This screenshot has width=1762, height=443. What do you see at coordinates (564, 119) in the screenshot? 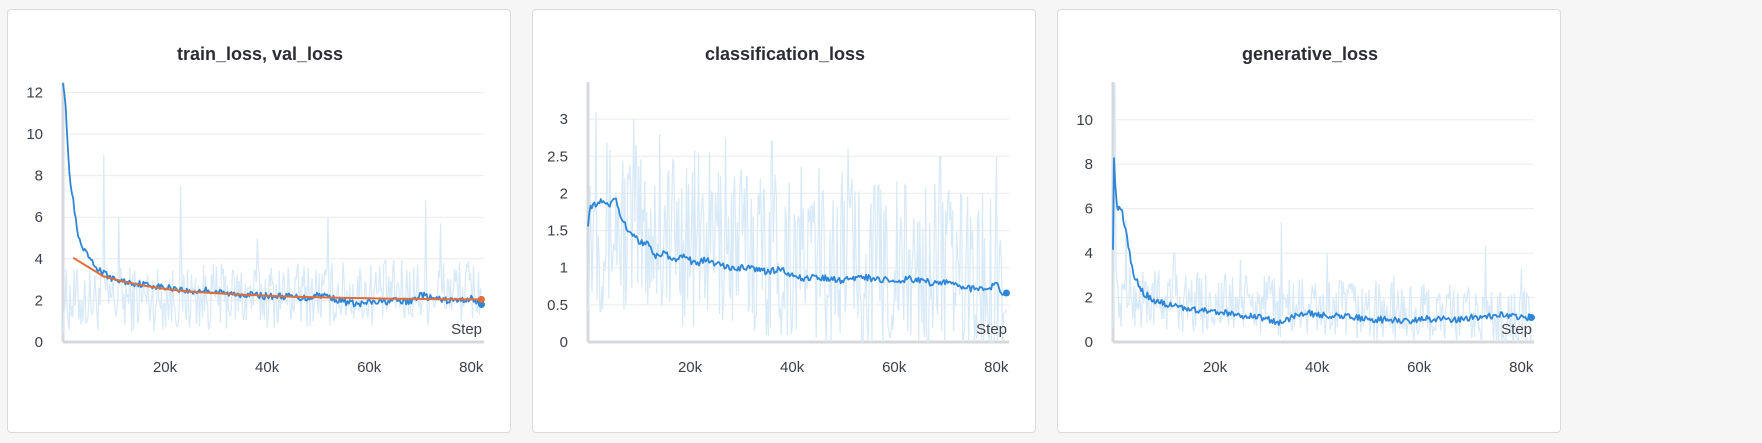
I see `y-tick-label: 3` at bounding box center [564, 119].